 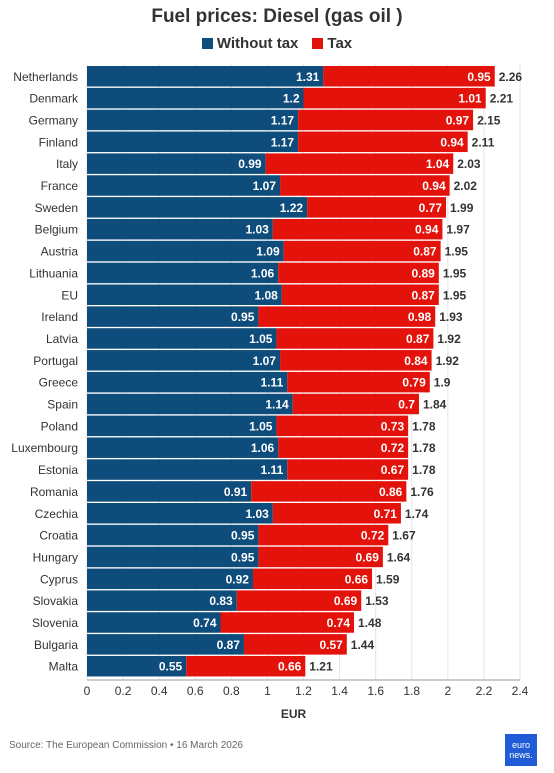 I want to click on category-label: Spain, so click(x=62, y=405).